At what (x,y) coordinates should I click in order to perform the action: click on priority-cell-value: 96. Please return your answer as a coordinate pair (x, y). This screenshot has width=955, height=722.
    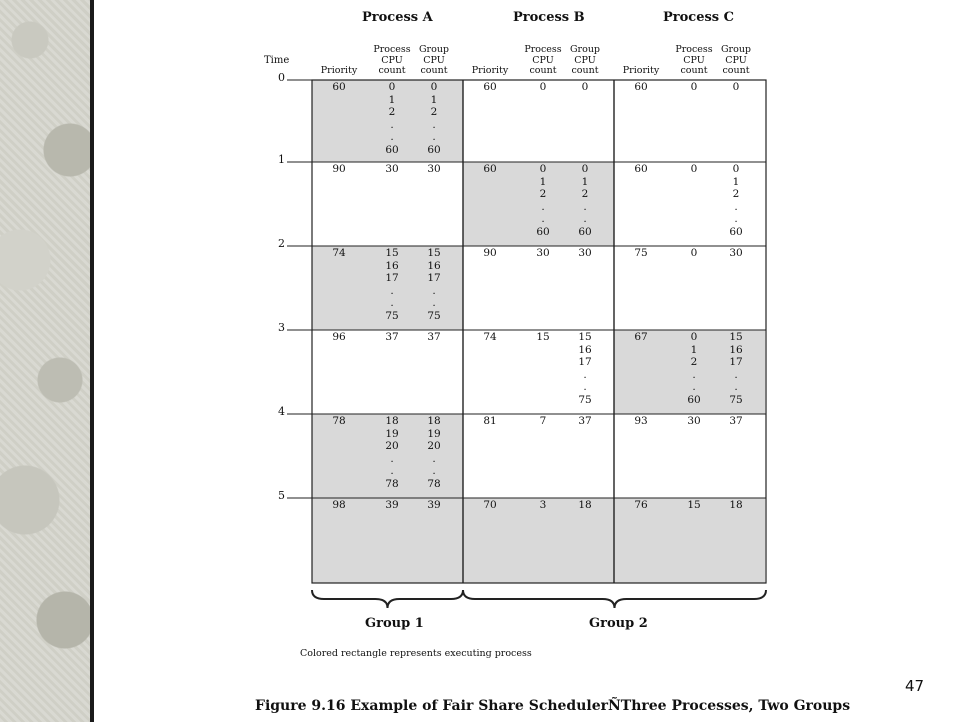
    Looking at the image, I should click on (339, 337).